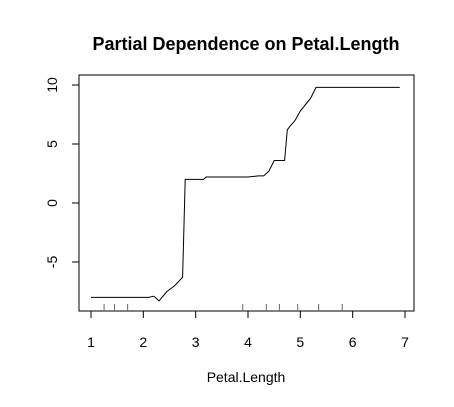 The height and width of the screenshot is (407, 454). What do you see at coordinates (246, 377) in the screenshot?
I see `x-axis-label: Petal.Length` at bounding box center [246, 377].